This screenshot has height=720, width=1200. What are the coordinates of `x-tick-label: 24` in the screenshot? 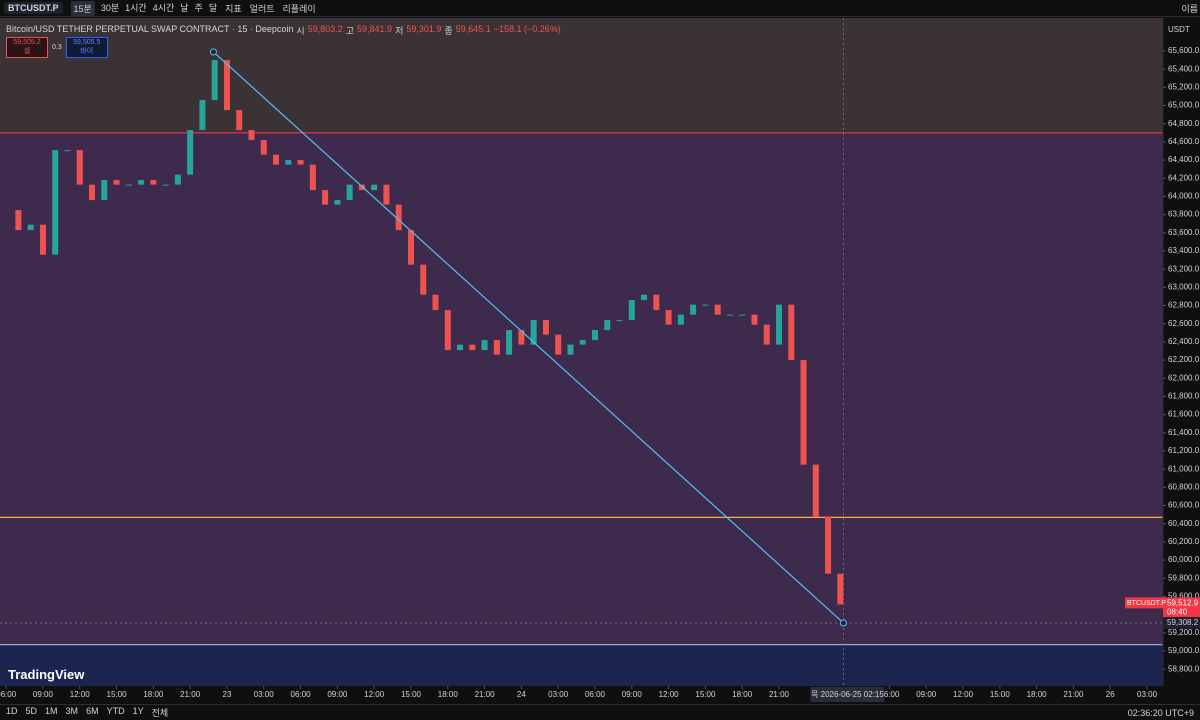 It's located at (521, 694).